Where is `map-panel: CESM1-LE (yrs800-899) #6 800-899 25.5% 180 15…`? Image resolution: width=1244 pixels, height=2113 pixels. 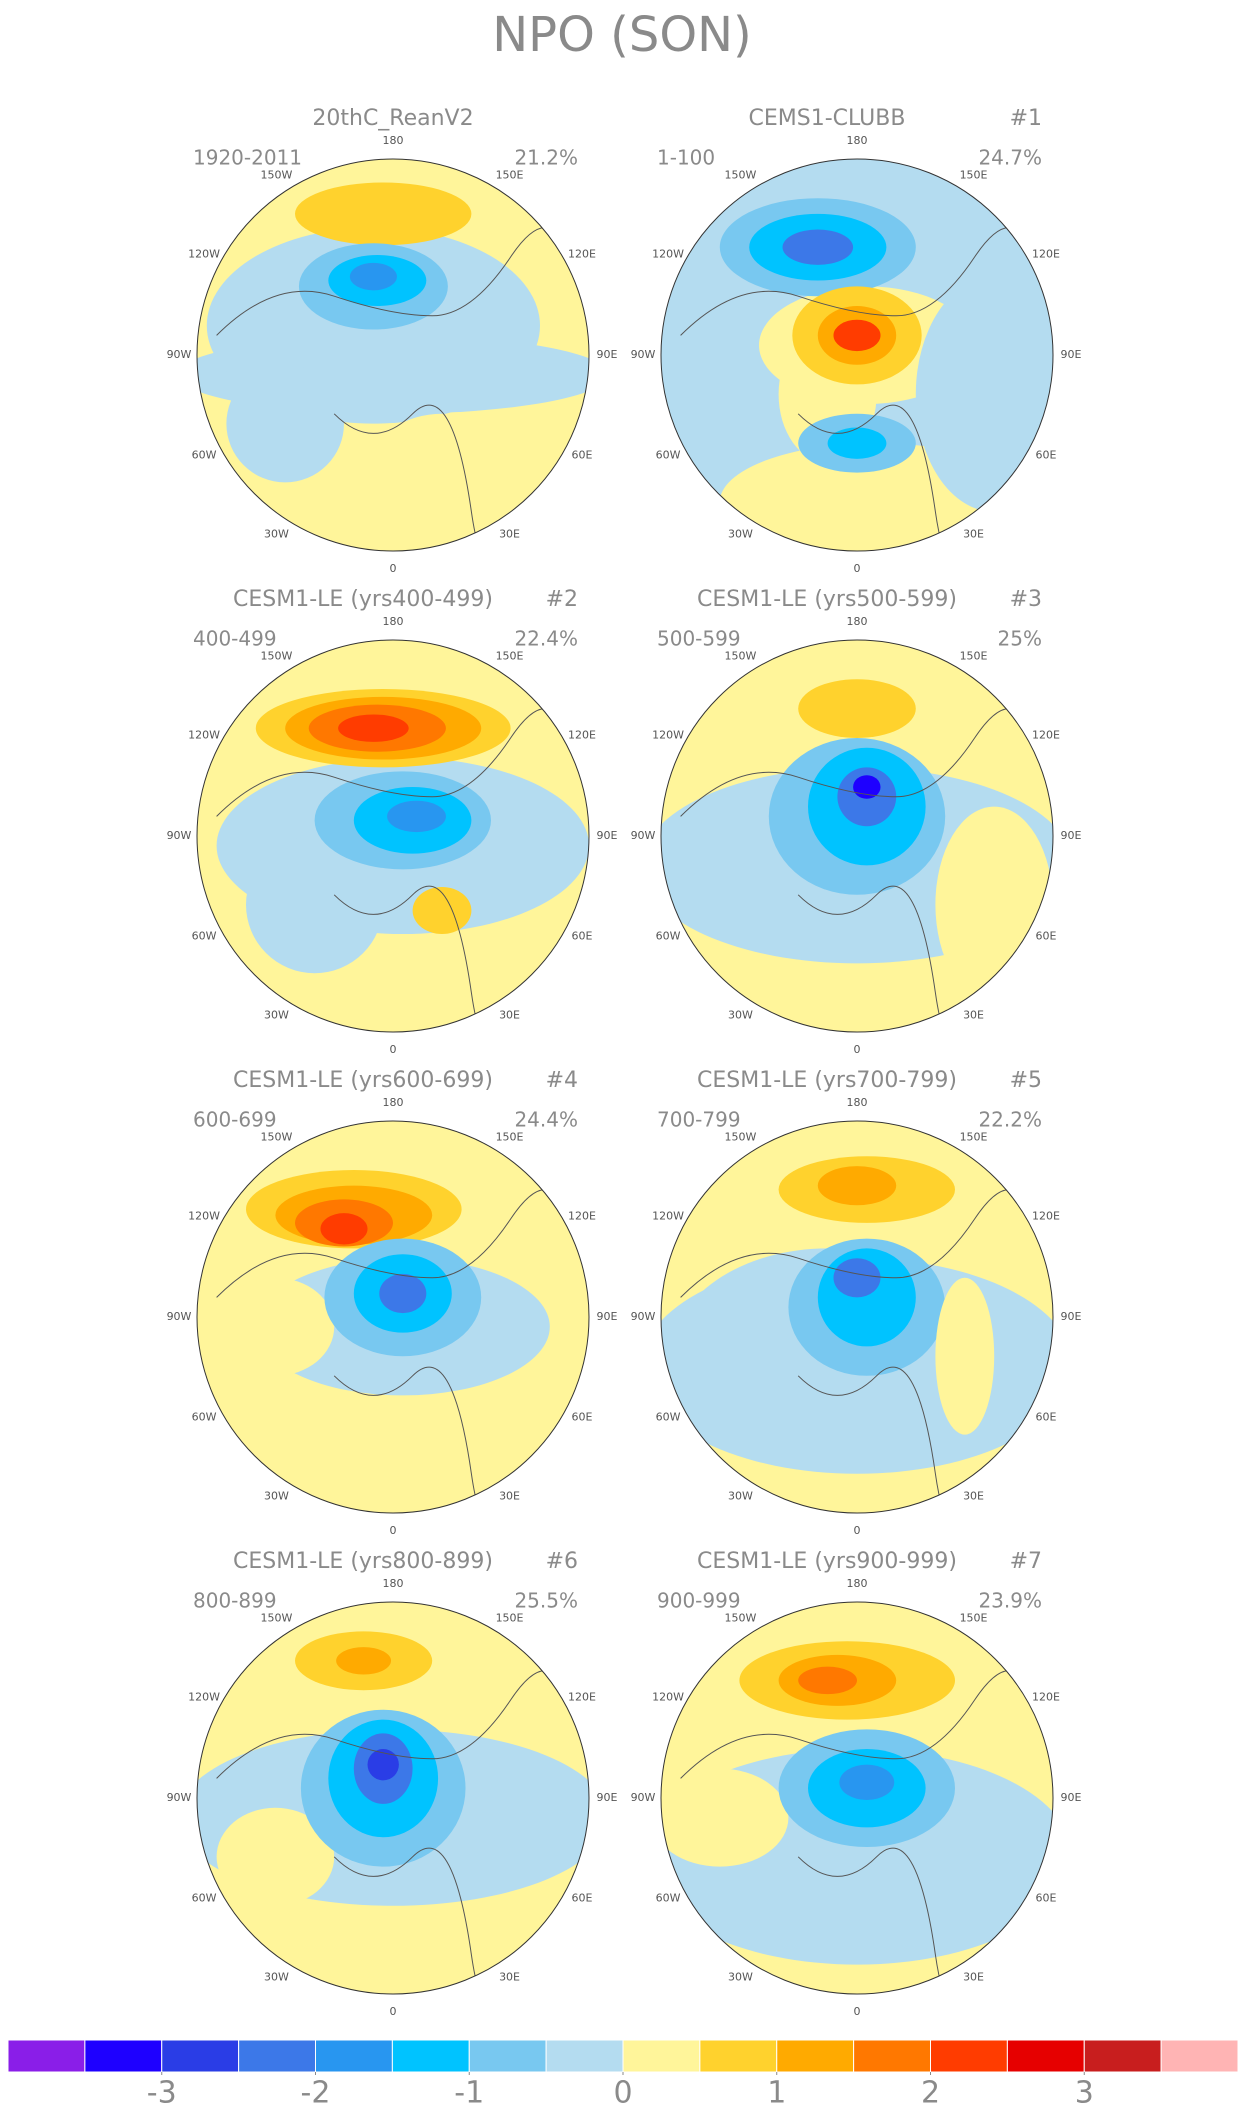
map-panel: CESM1-LE (yrs800-899) #6 800-899 25.5% 180 15… is located at coordinates (392, 1783).